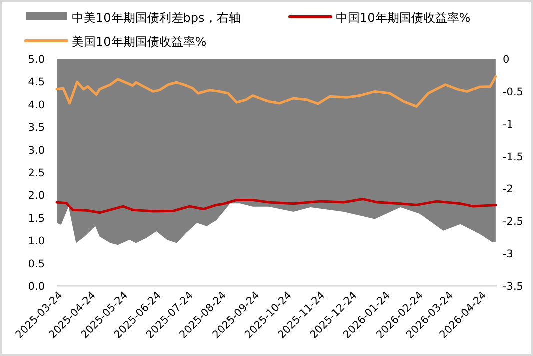  Describe the element at coordinates (36, 196) in the screenshot. I see `y-tick-label: 2.0` at that location.